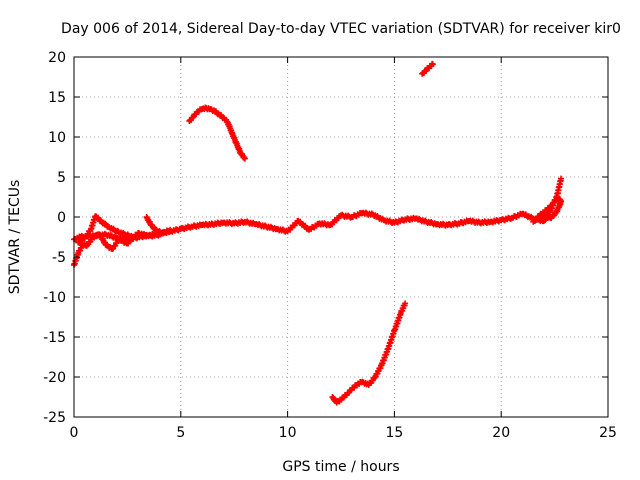 The width and height of the screenshot is (640, 480). What do you see at coordinates (608, 433) in the screenshot?
I see `x-tick-label: 25` at bounding box center [608, 433].